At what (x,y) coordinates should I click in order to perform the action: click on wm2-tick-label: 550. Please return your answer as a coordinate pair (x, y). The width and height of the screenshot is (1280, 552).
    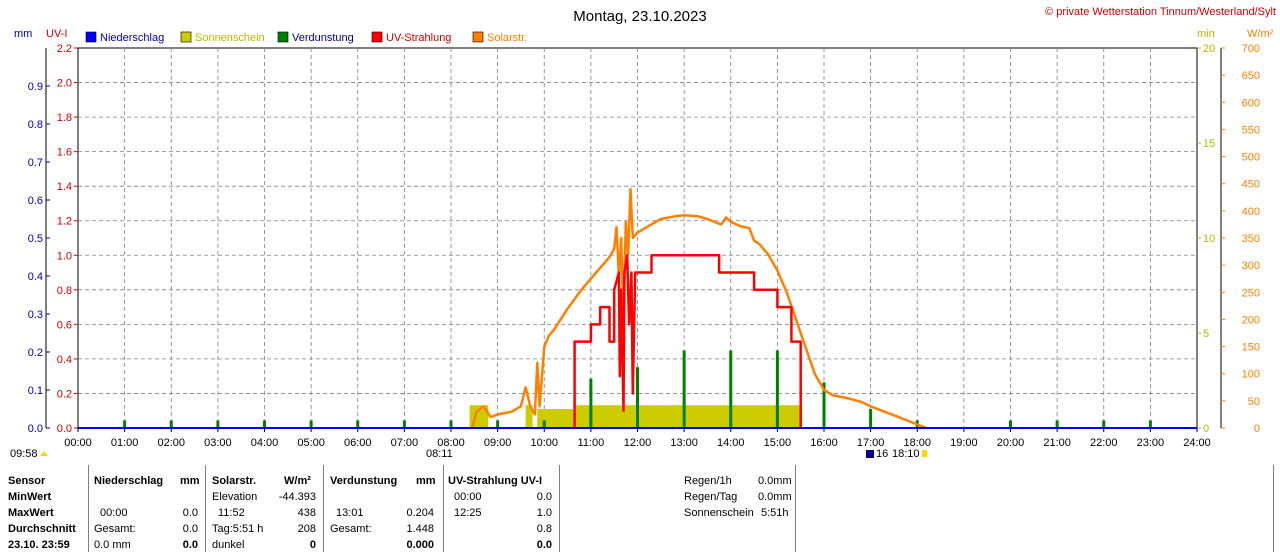
    Looking at the image, I should click on (1251, 130).